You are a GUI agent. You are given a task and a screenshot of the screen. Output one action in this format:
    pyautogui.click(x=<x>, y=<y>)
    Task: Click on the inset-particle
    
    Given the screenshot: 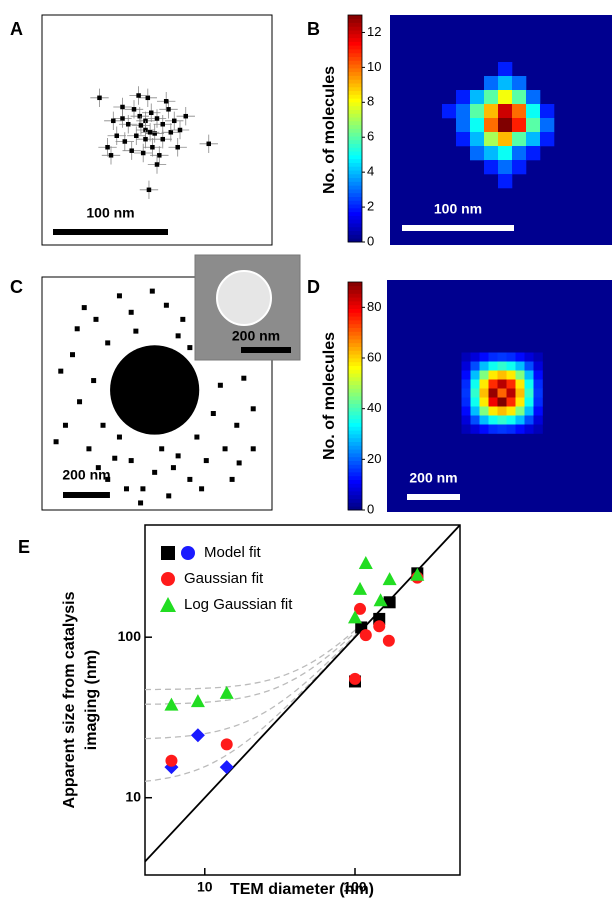 What is the action you would take?
    pyautogui.click(x=244, y=298)
    